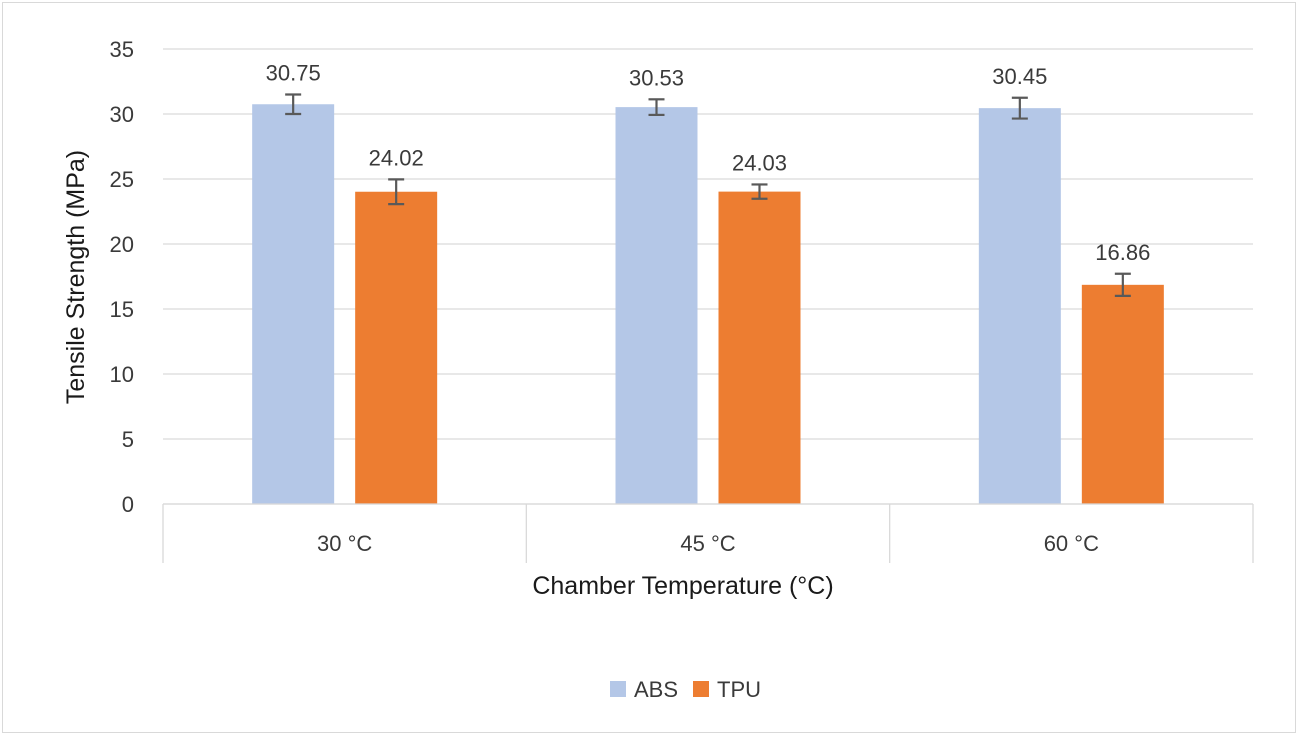 Image resolution: width=1300 pixels, height=737 pixels. What do you see at coordinates (685, 689) in the screenshot?
I see `legend: ABS TPU` at bounding box center [685, 689].